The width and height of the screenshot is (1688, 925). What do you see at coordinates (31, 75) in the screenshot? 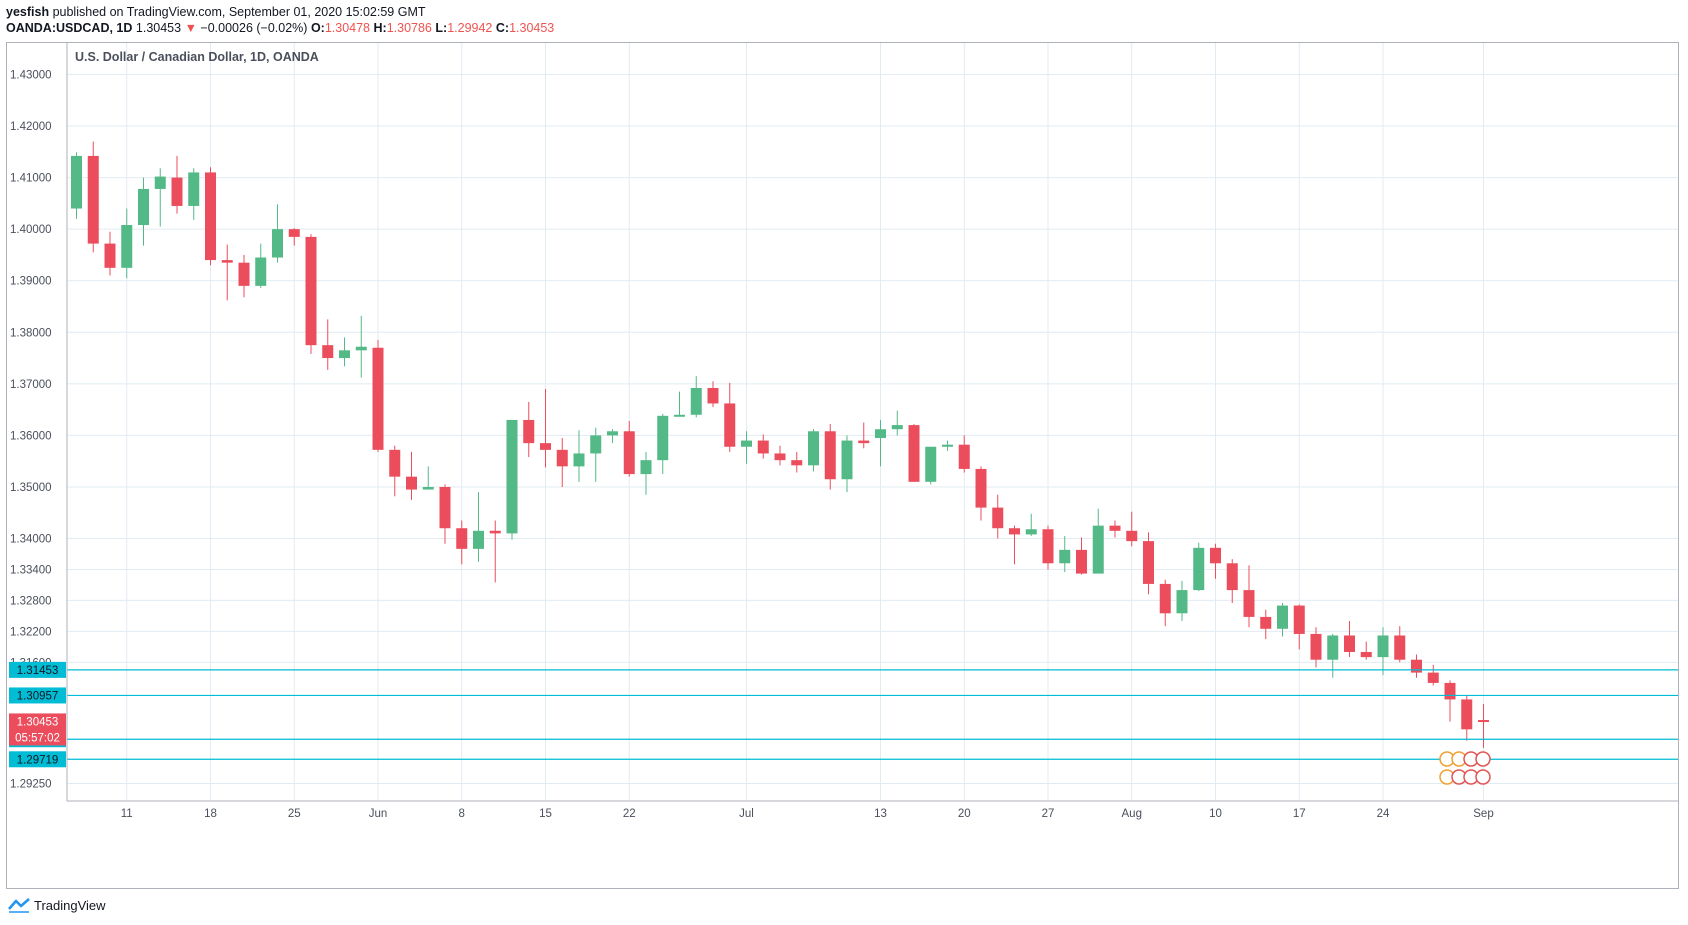
I see `price-tick-label: 1.43000` at bounding box center [31, 75].